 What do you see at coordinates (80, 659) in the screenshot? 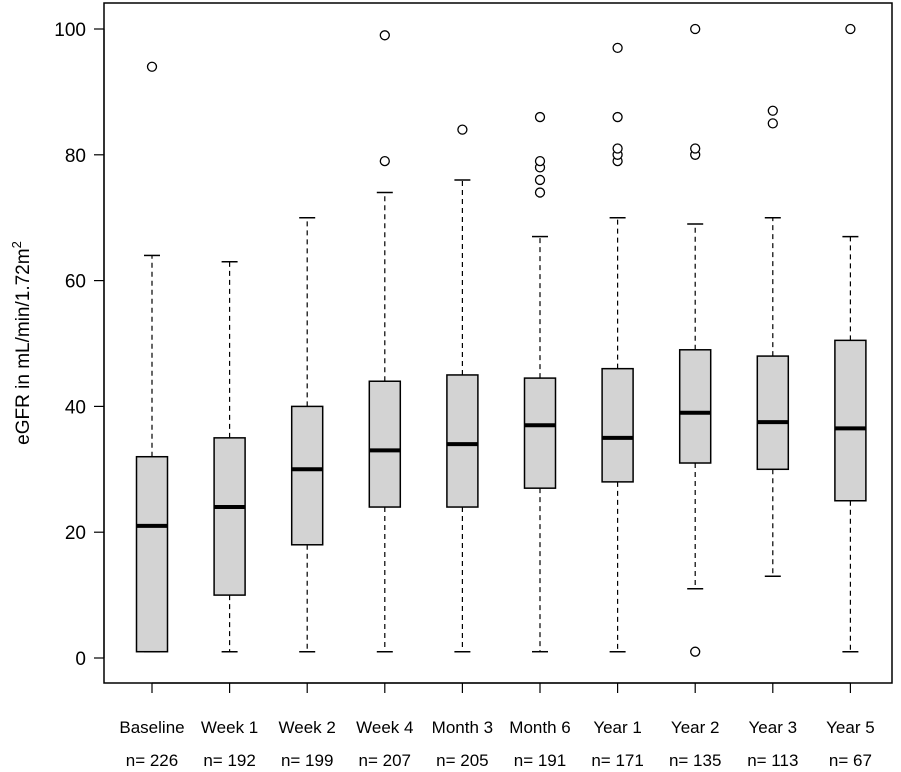
I see `y-tick-label: 0` at bounding box center [80, 659].